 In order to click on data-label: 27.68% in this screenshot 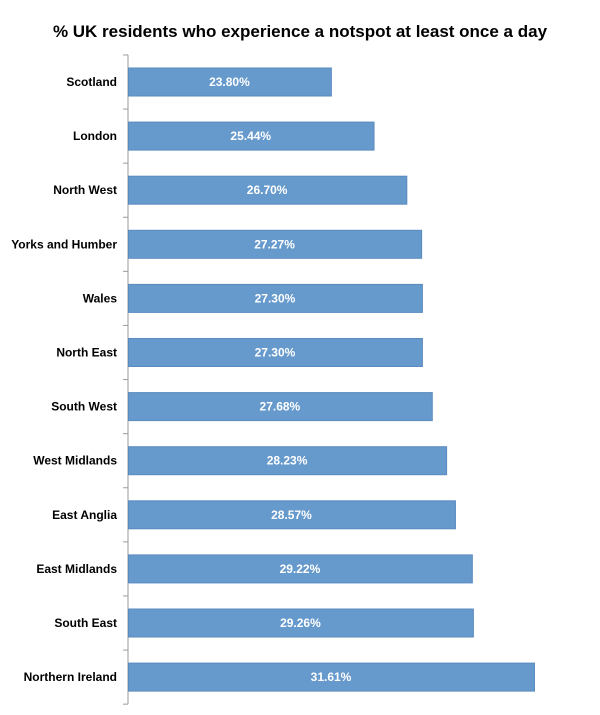, I will do `click(280, 407)`.